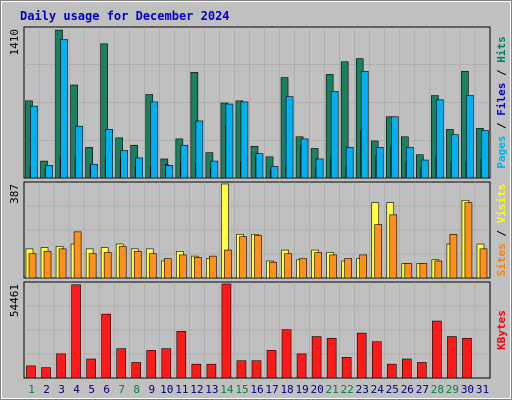  Describe the element at coordinates (422, 389) in the screenshot. I see `x-tick-label: 27` at that location.